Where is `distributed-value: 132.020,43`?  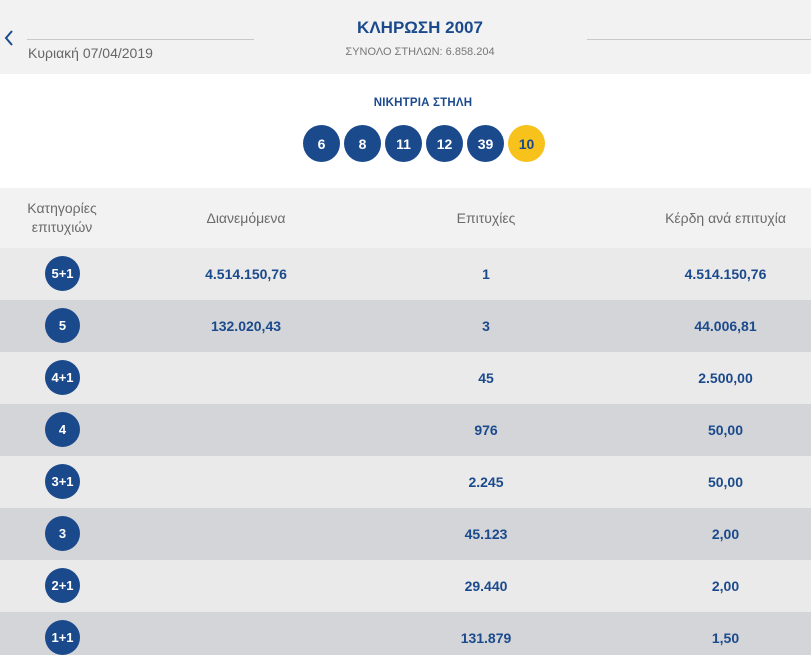 distributed-value: 132.020,43 is located at coordinates (246, 326).